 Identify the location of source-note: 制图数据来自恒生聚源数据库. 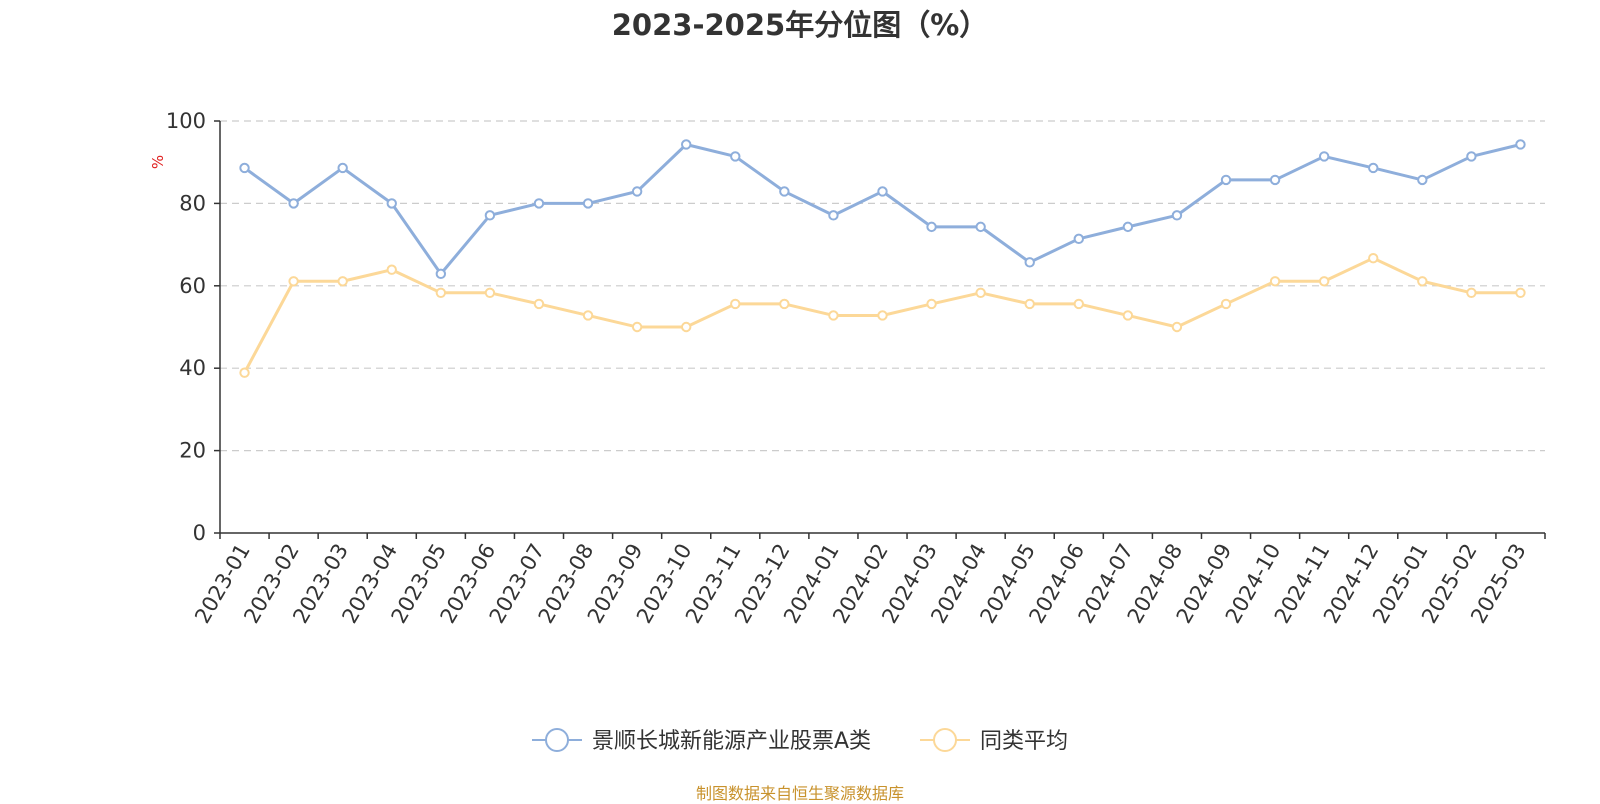
(799, 793).